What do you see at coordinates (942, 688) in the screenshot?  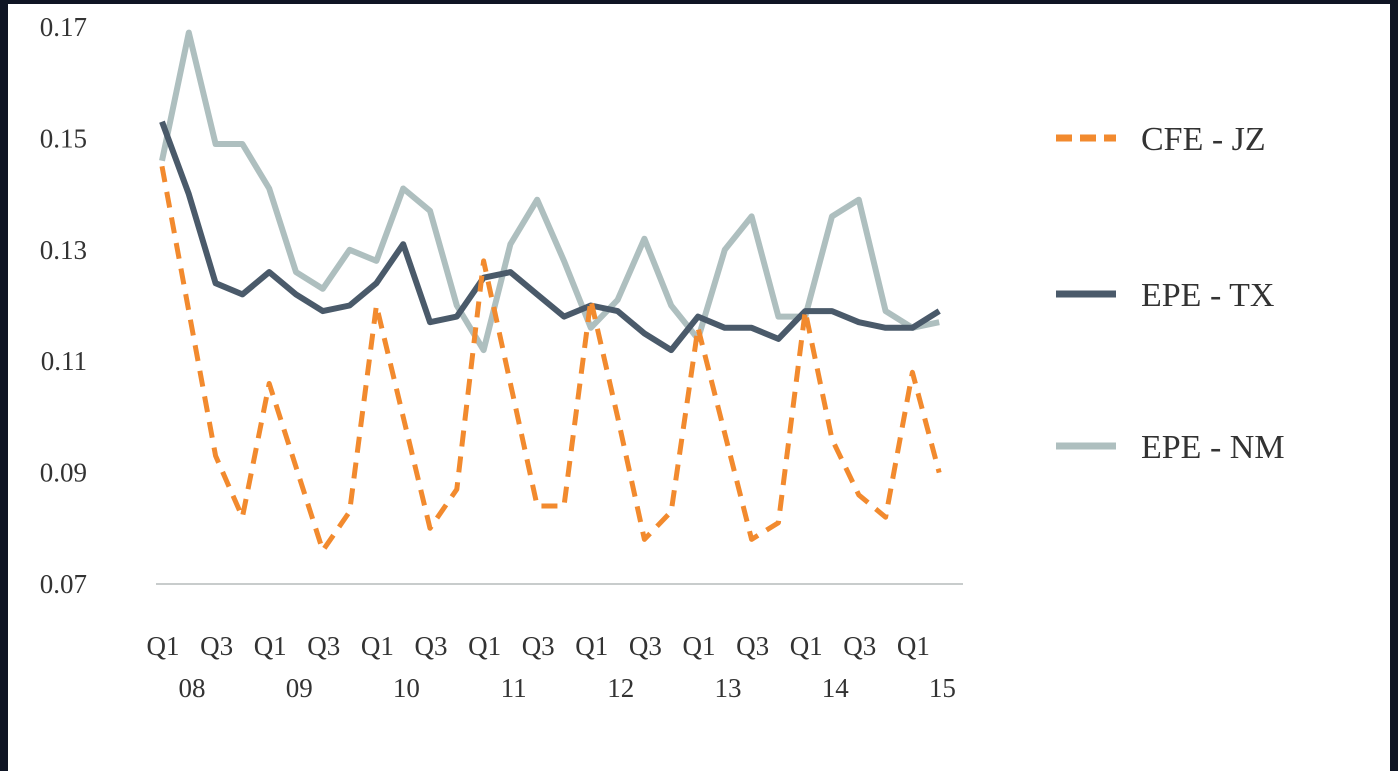 I see `x-tick-year-label: 15` at bounding box center [942, 688].